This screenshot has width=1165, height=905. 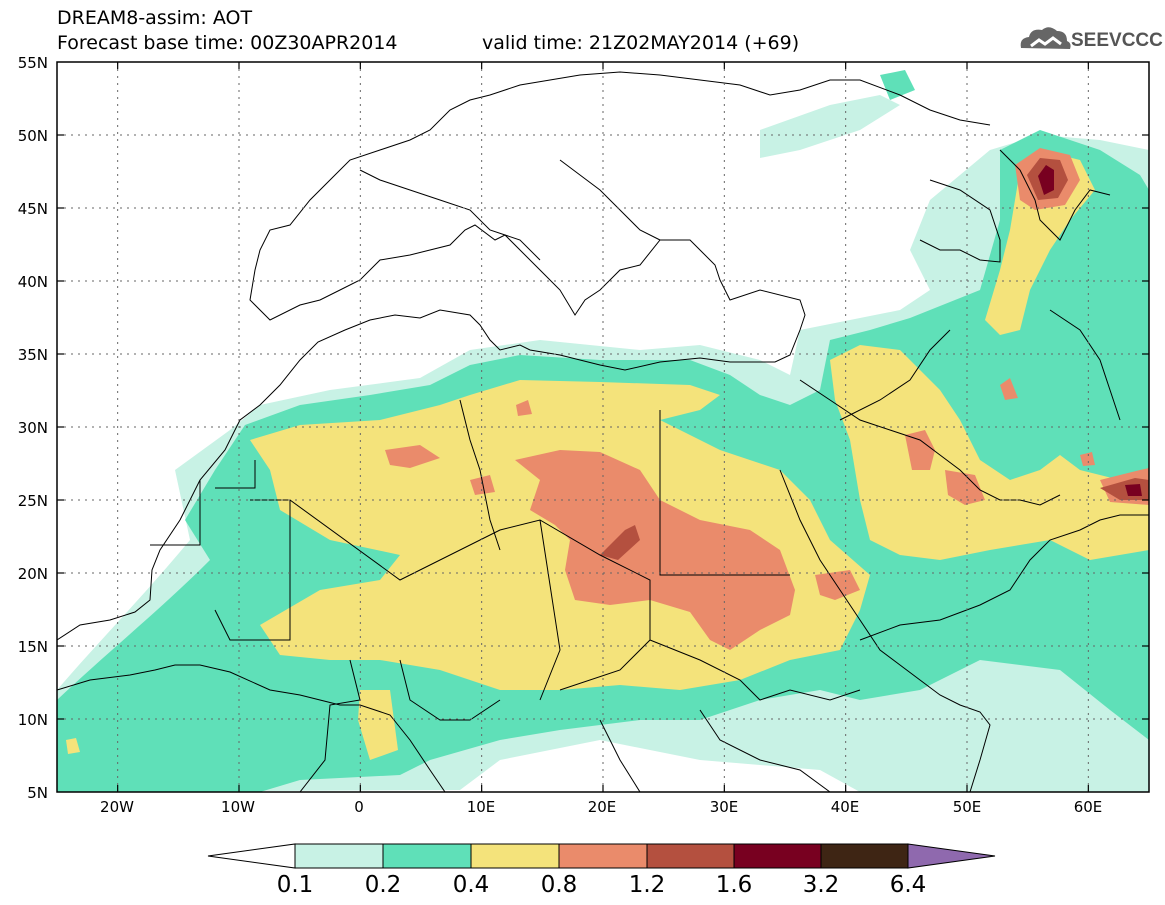 What do you see at coordinates (602, 885) in the screenshot?
I see `colorbar-labels: 0.1 0.2 0.4 0.8 1.2 1.6 3.2 6.4` at bounding box center [602, 885].